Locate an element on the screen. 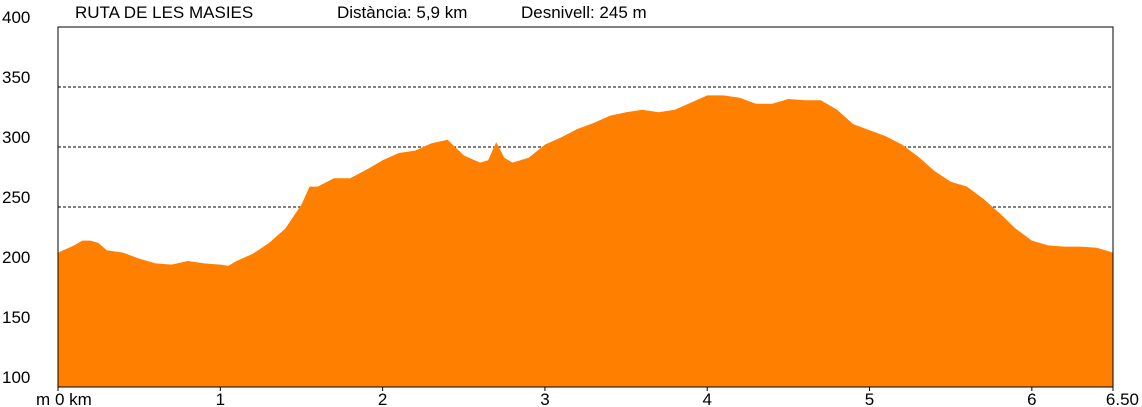 This screenshot has height=407, width=1142. x-tick-label: 3 is located at coordinates (544, 398).